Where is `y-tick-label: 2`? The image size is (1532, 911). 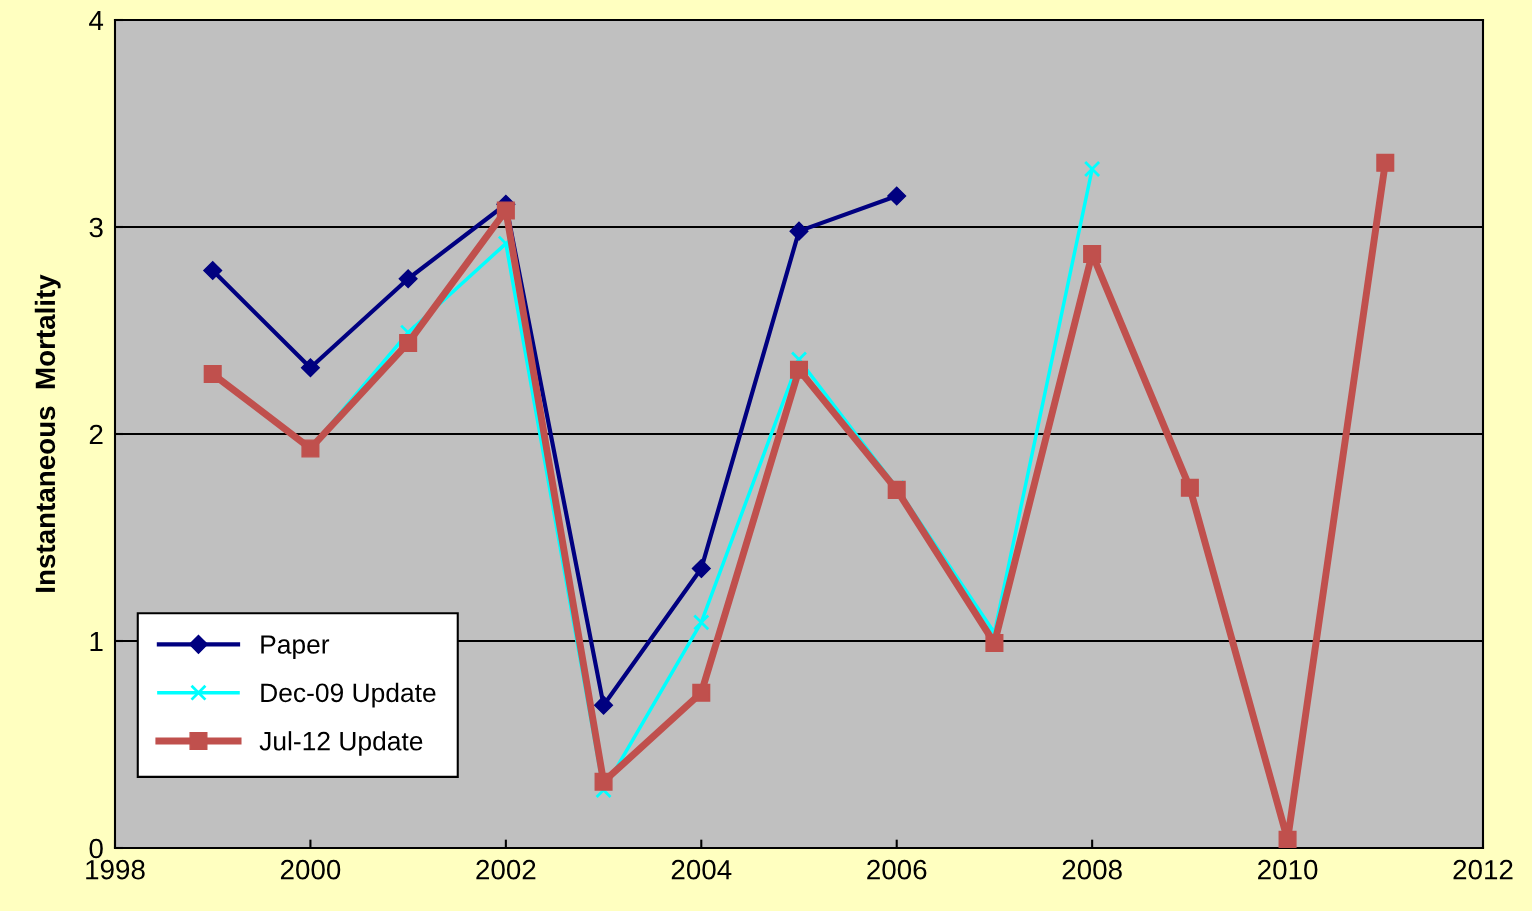 y-tick-label: 2 is located at coordinates (96, 434).